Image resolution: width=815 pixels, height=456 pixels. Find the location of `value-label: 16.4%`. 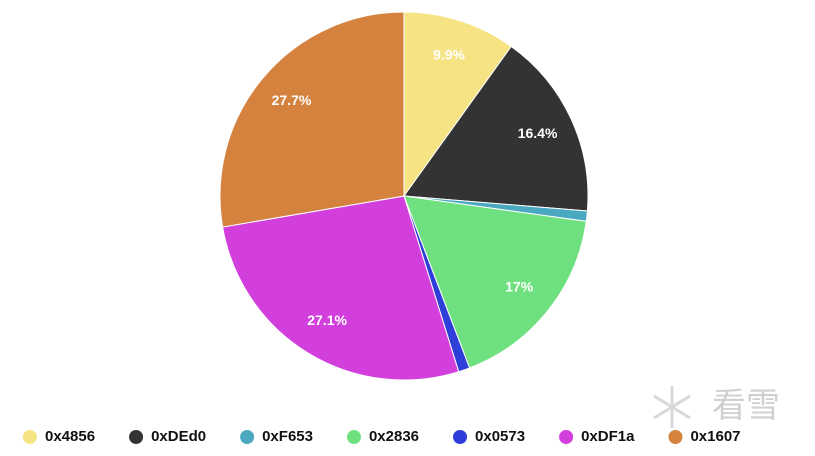

value-label: 16.4% is located at coordinates (538, 133).